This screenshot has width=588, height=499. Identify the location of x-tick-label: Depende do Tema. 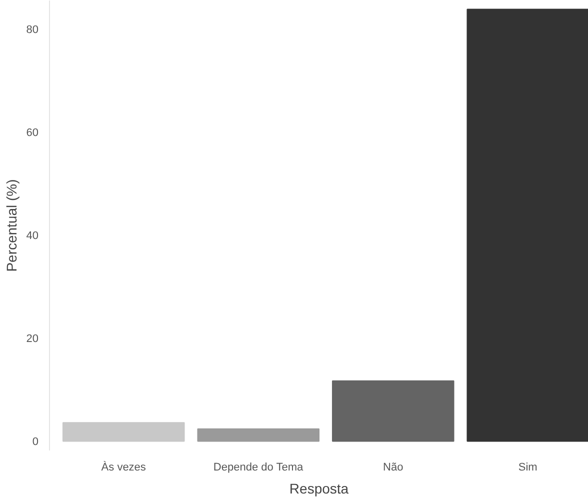
(258, 468).